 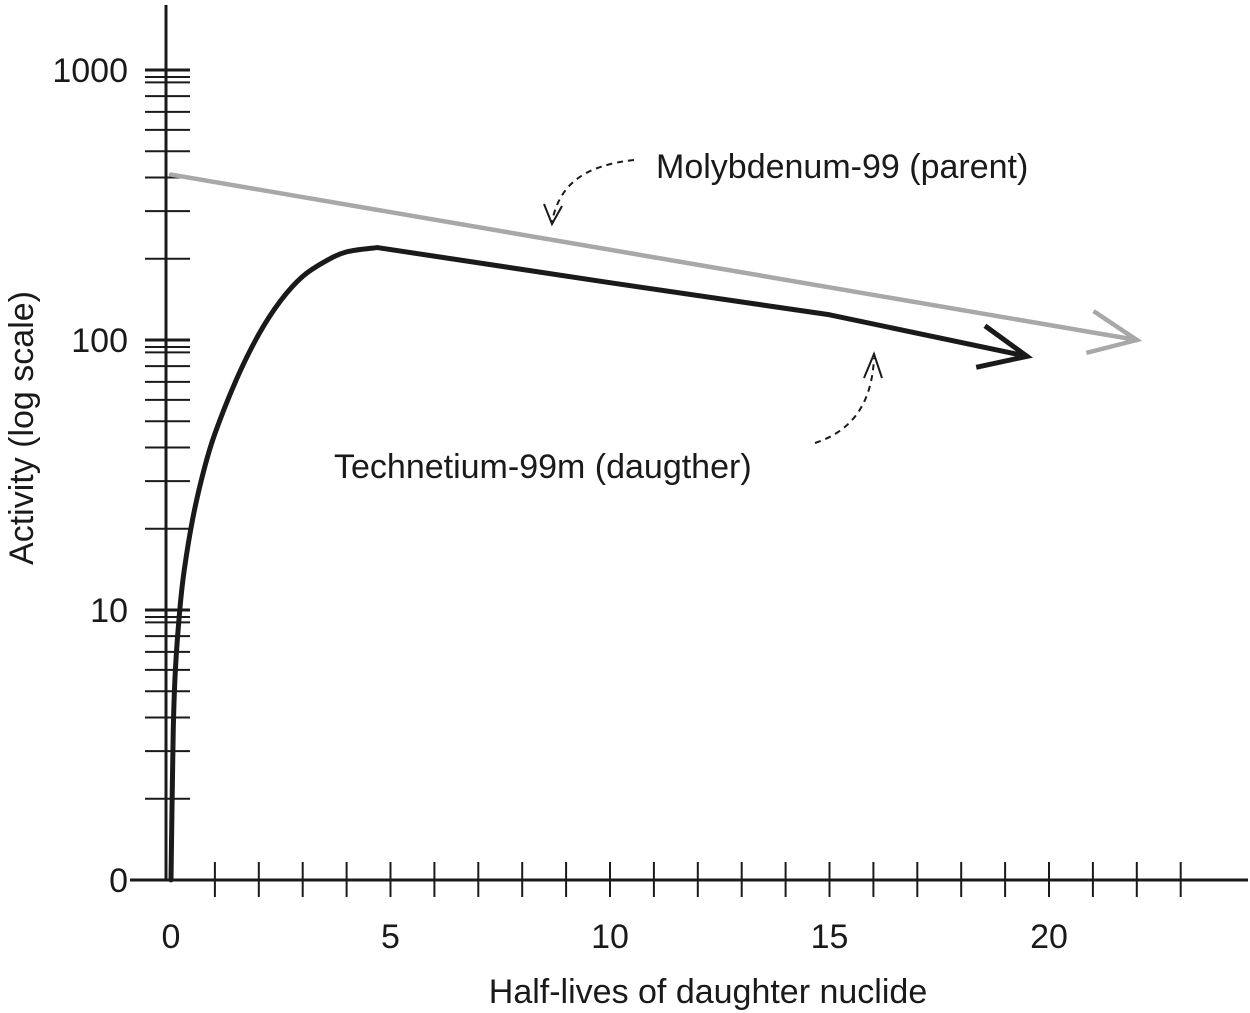 I want to click on x-axis-title: Half-lives of daughter nuclide, so click(x=708, y=992).